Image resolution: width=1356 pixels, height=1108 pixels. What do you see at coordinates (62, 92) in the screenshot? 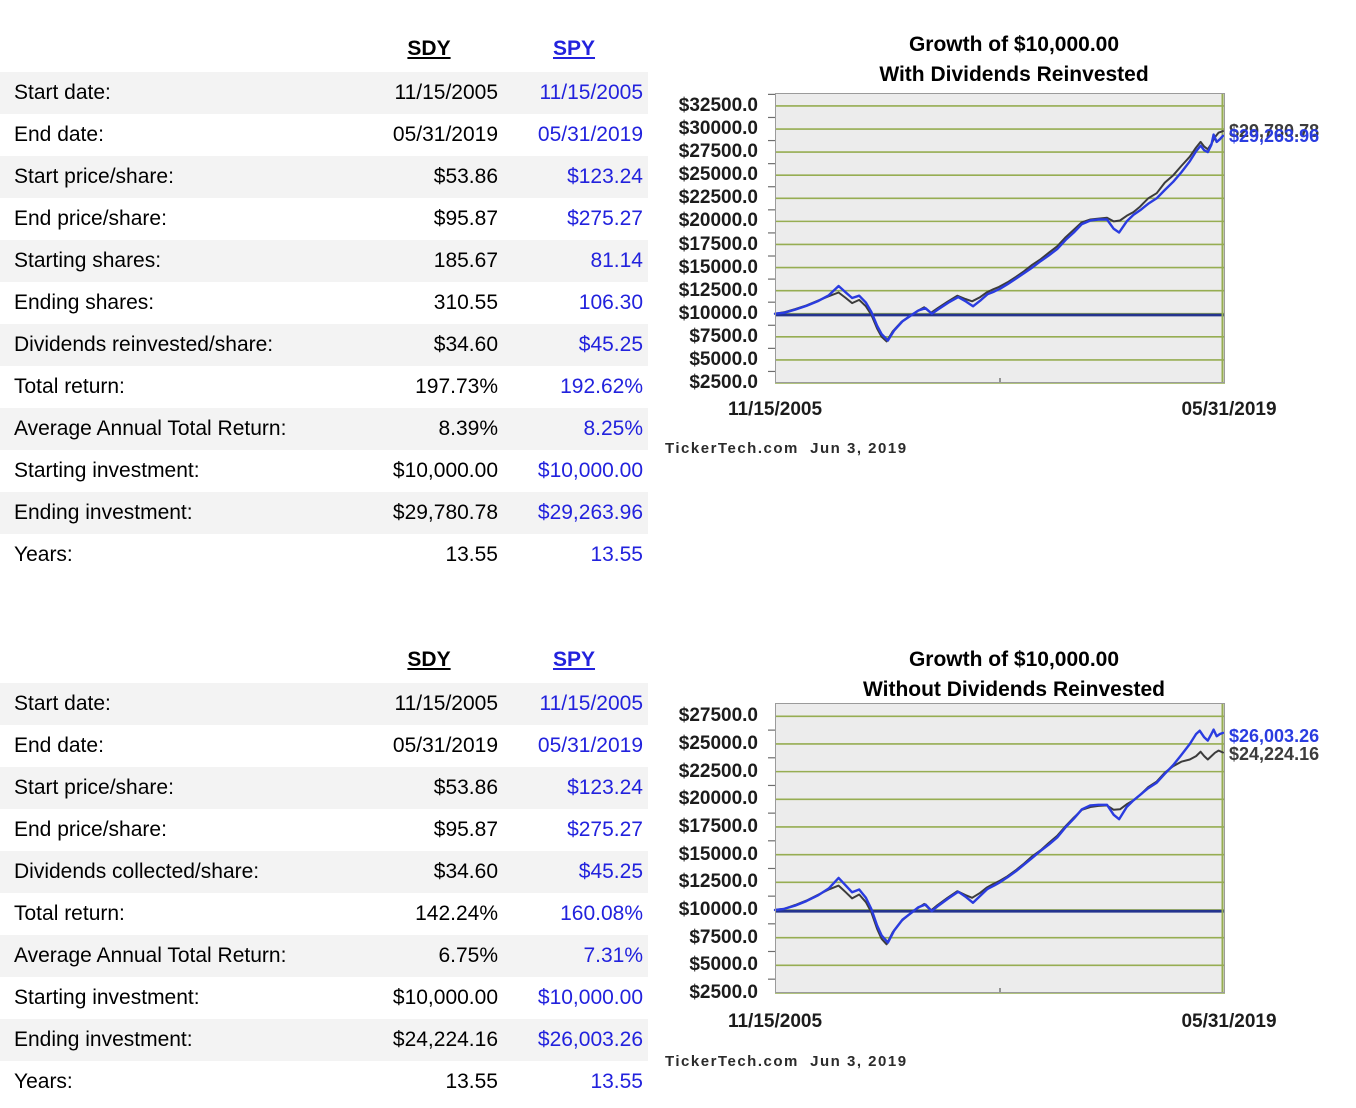
I see `row-label: Start date:` at bounding box center [62, 92].